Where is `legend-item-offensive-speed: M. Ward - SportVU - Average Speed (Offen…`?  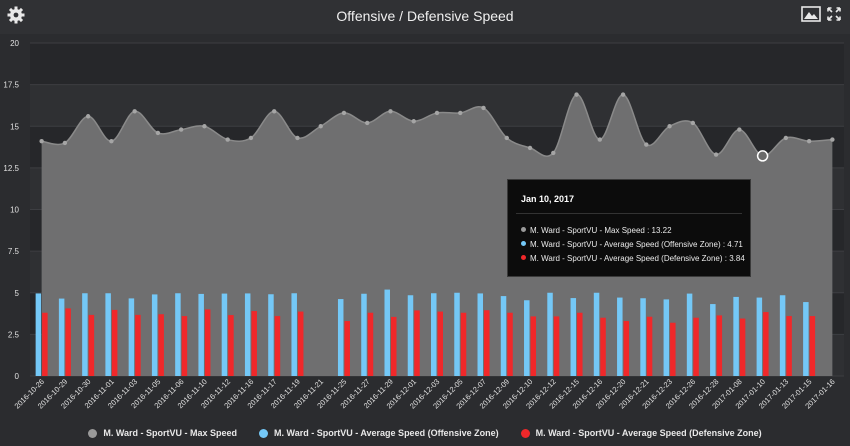 legend-item-offensive-speed: M. Ward - SportVU - Average Speed (Offen… is located at coordinates (379, 433).